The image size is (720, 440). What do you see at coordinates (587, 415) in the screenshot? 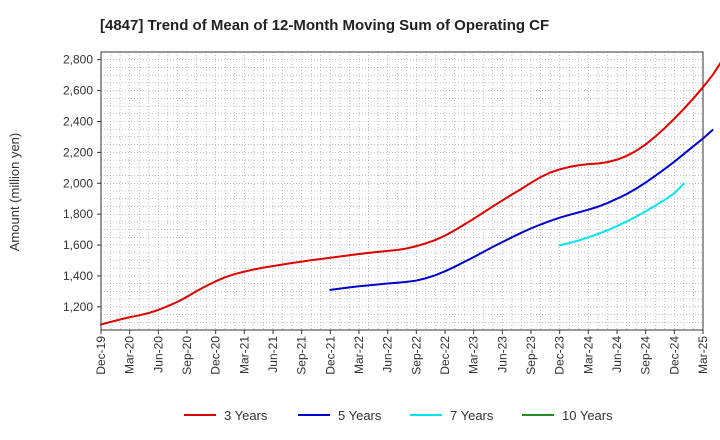
I see `legend-label: 10 Years` at bounding box center [587, 415].